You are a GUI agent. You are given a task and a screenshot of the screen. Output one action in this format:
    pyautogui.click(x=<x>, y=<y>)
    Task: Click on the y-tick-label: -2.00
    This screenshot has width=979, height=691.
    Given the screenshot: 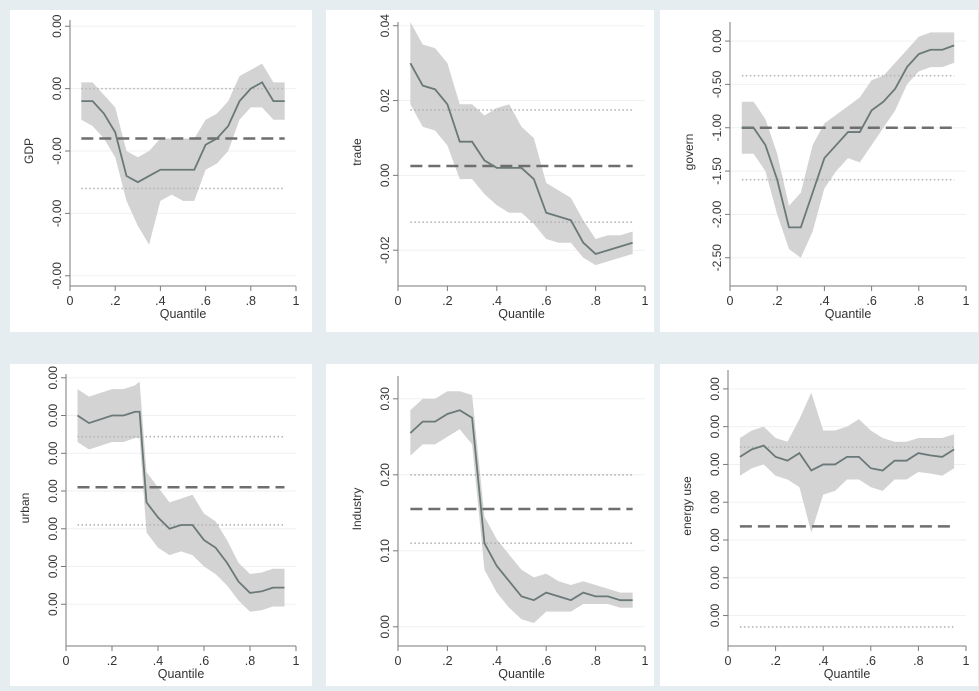 What is the action you would take?
    pyautogui.click(x=717, y=214)
    